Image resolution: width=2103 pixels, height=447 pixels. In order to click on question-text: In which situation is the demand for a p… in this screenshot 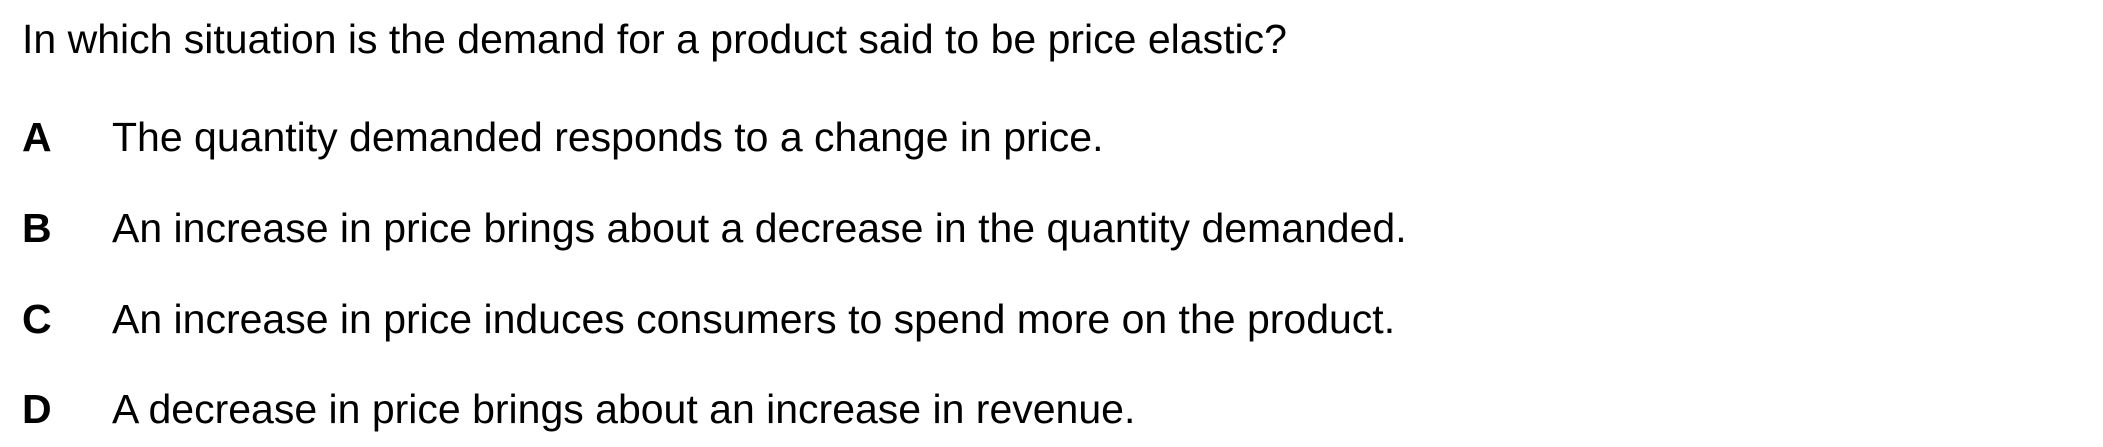, I will do `click(654, 39)`.